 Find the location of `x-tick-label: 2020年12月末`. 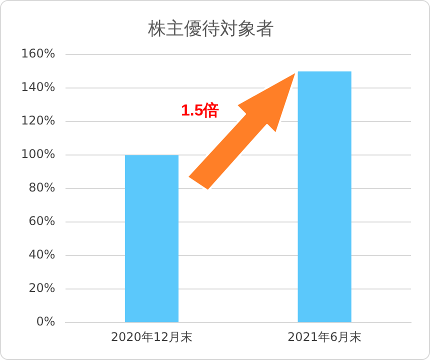

x-tick-label: 2020年12月末 is located at coordinates (151, 337).